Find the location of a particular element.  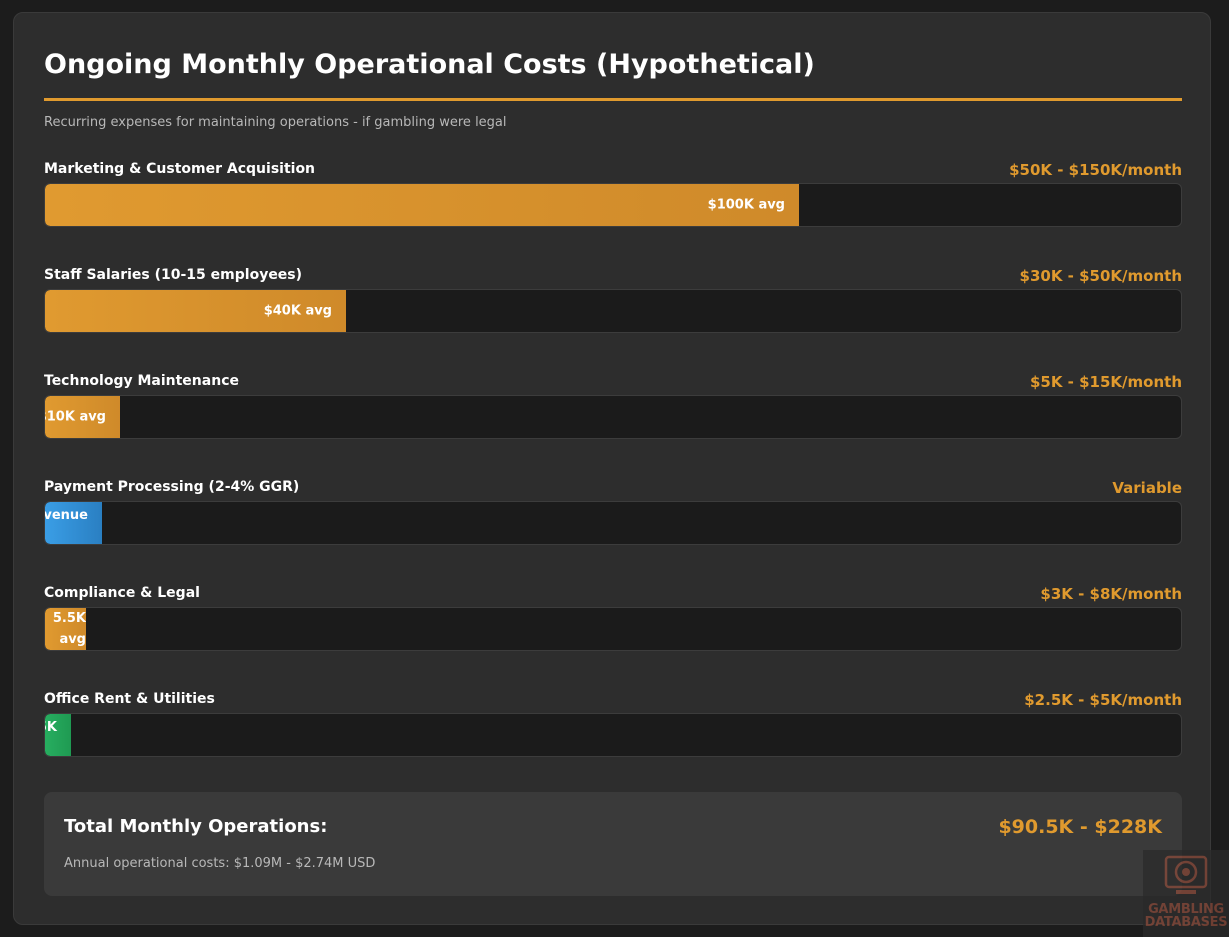

bar-track: 5K is located at coordinates (613, 735).